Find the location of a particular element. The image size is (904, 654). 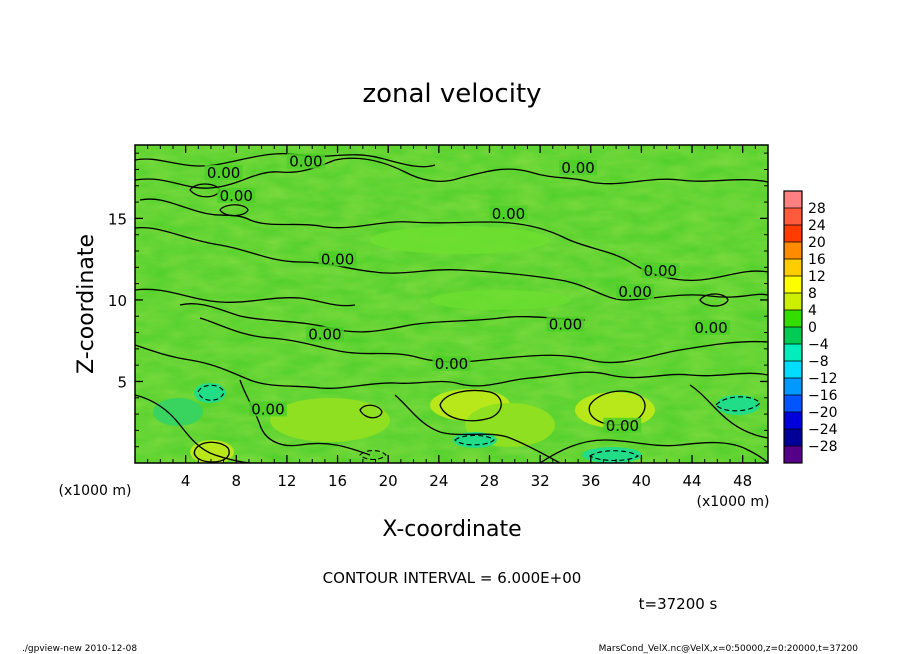

colorbar-label: 16 is located at coordinates (817, 260).